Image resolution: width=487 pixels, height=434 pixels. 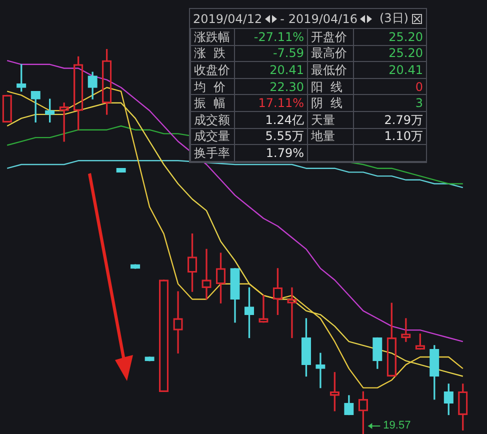 I want to click on text: 开盘价, so click(x=331, y=37).